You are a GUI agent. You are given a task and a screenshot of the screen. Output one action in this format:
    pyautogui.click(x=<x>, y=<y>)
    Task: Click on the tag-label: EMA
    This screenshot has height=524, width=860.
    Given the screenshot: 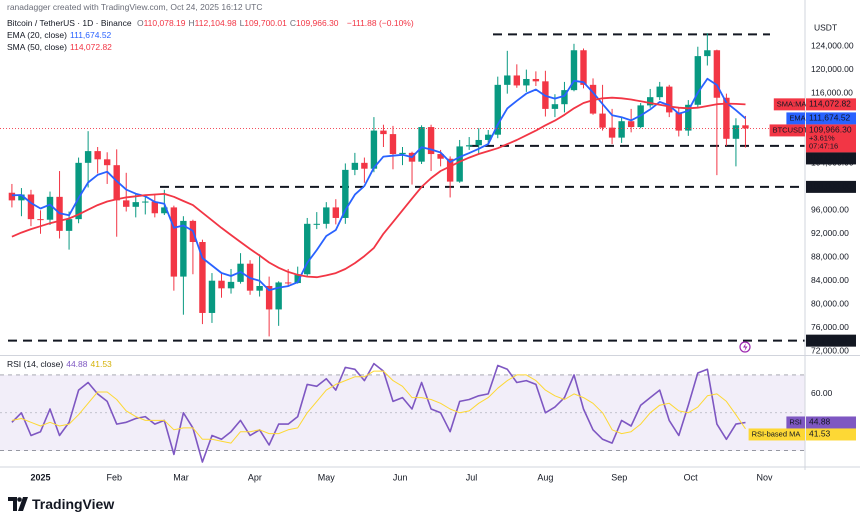 What is the action you would take?
    pyautogui.click(x=797, y=117)
    